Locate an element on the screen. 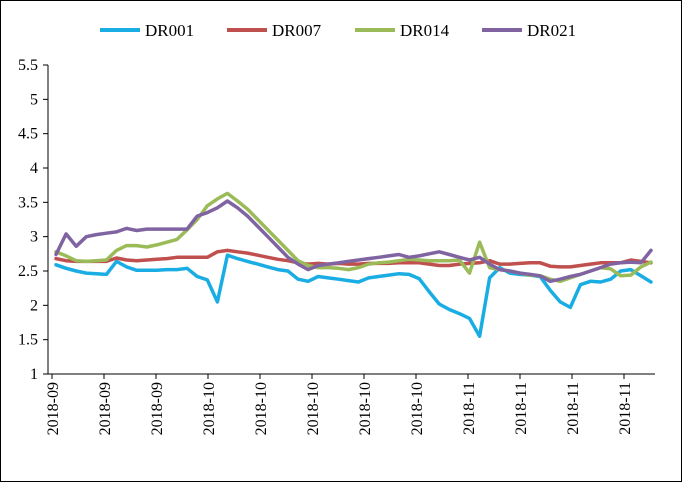  y-tick-label: 5.5 is located at coordinates (28, 65).